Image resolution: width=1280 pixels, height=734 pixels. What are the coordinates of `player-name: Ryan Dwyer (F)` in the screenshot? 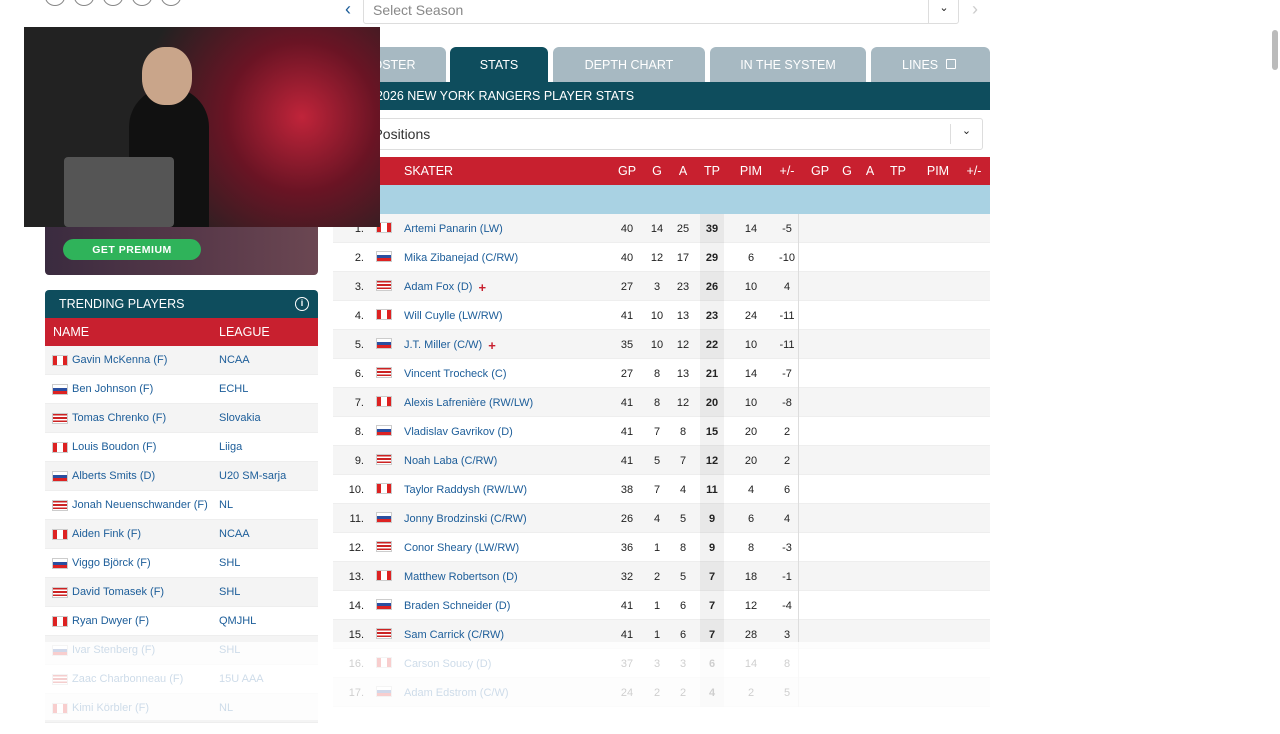 It's located at (111, 621).